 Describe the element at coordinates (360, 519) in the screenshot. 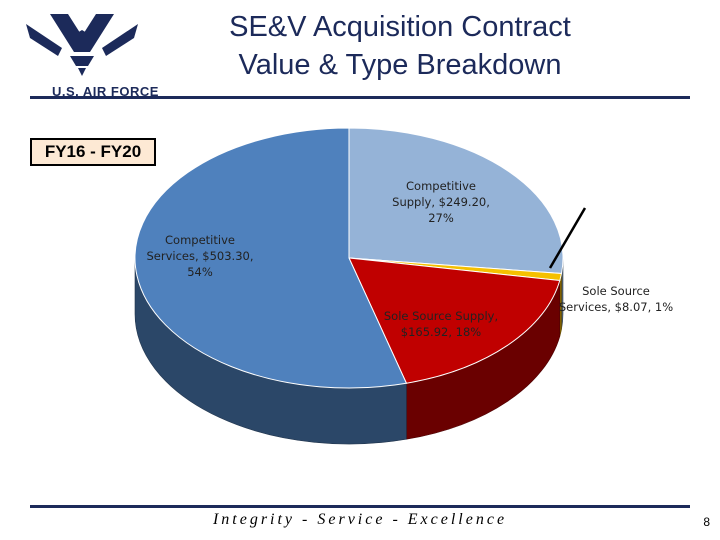

I see `footer-motto: Integrity - Service - Excellence` at that location.